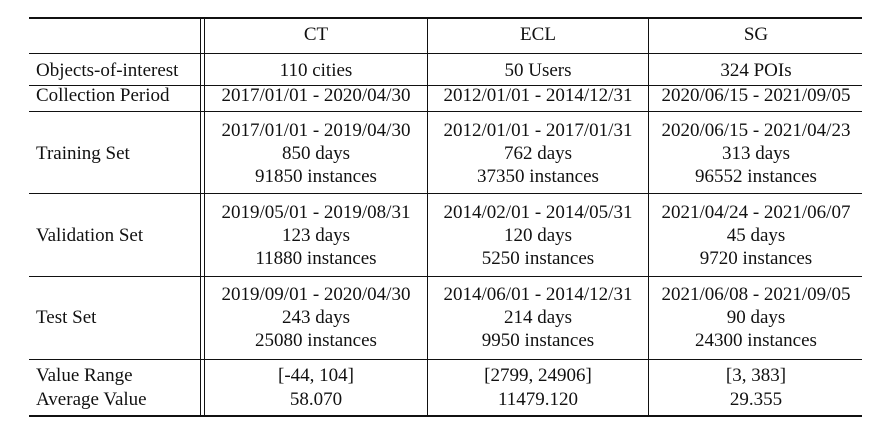 This screenshot has height=429, width=891. What do you see at coordinates (538, 153) in the screenshot?
I see `training-ecl-days: 762 days` at bounding box center [538, 153].